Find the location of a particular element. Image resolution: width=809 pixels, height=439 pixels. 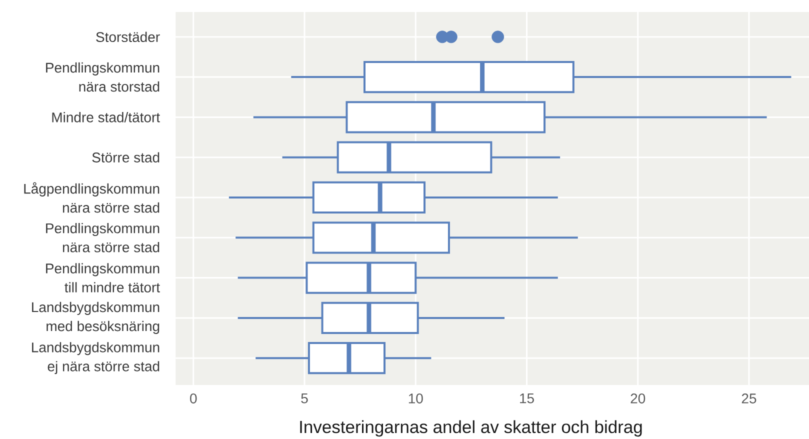

x-axis-title: Investeringarnas andel av skatter och bidrag is located at coordinates (471, 428).